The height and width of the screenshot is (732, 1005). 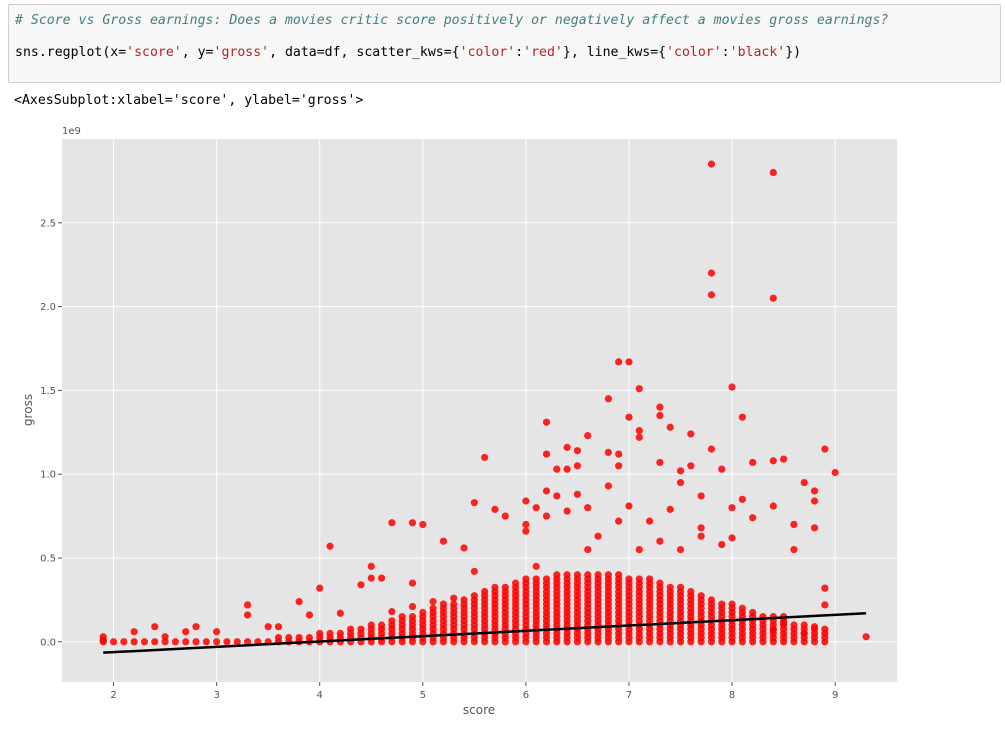 I want to click on x-tick-label: 6, so click(x=526, y=695).